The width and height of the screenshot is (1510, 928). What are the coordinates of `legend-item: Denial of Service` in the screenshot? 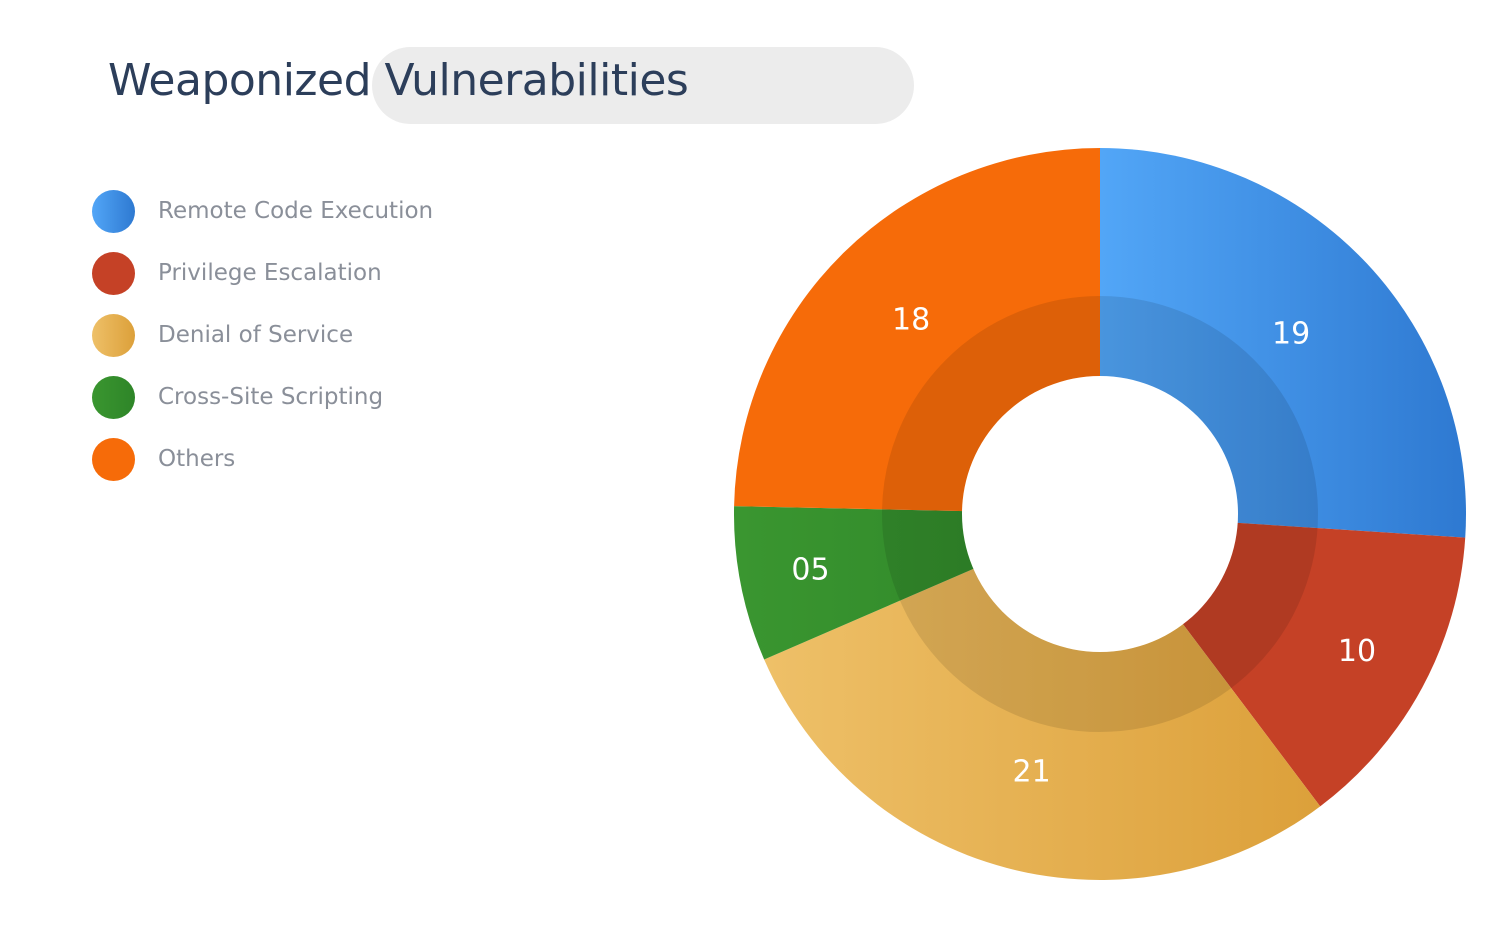 It's located at (262, 335).